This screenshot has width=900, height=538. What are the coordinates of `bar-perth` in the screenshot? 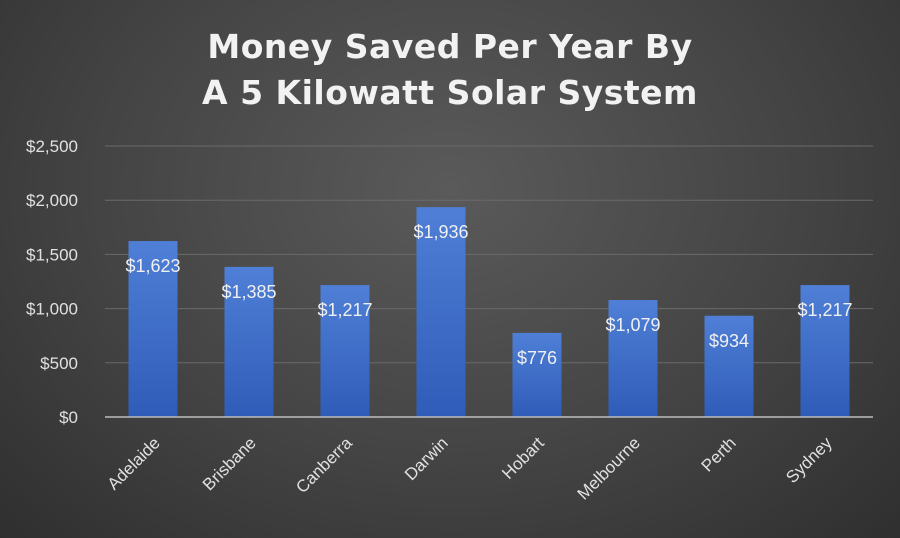 It's located at (729, 366).